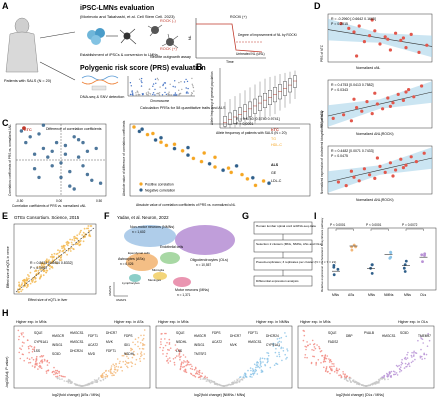  I want to click on c-left-points, so click(61, 157).